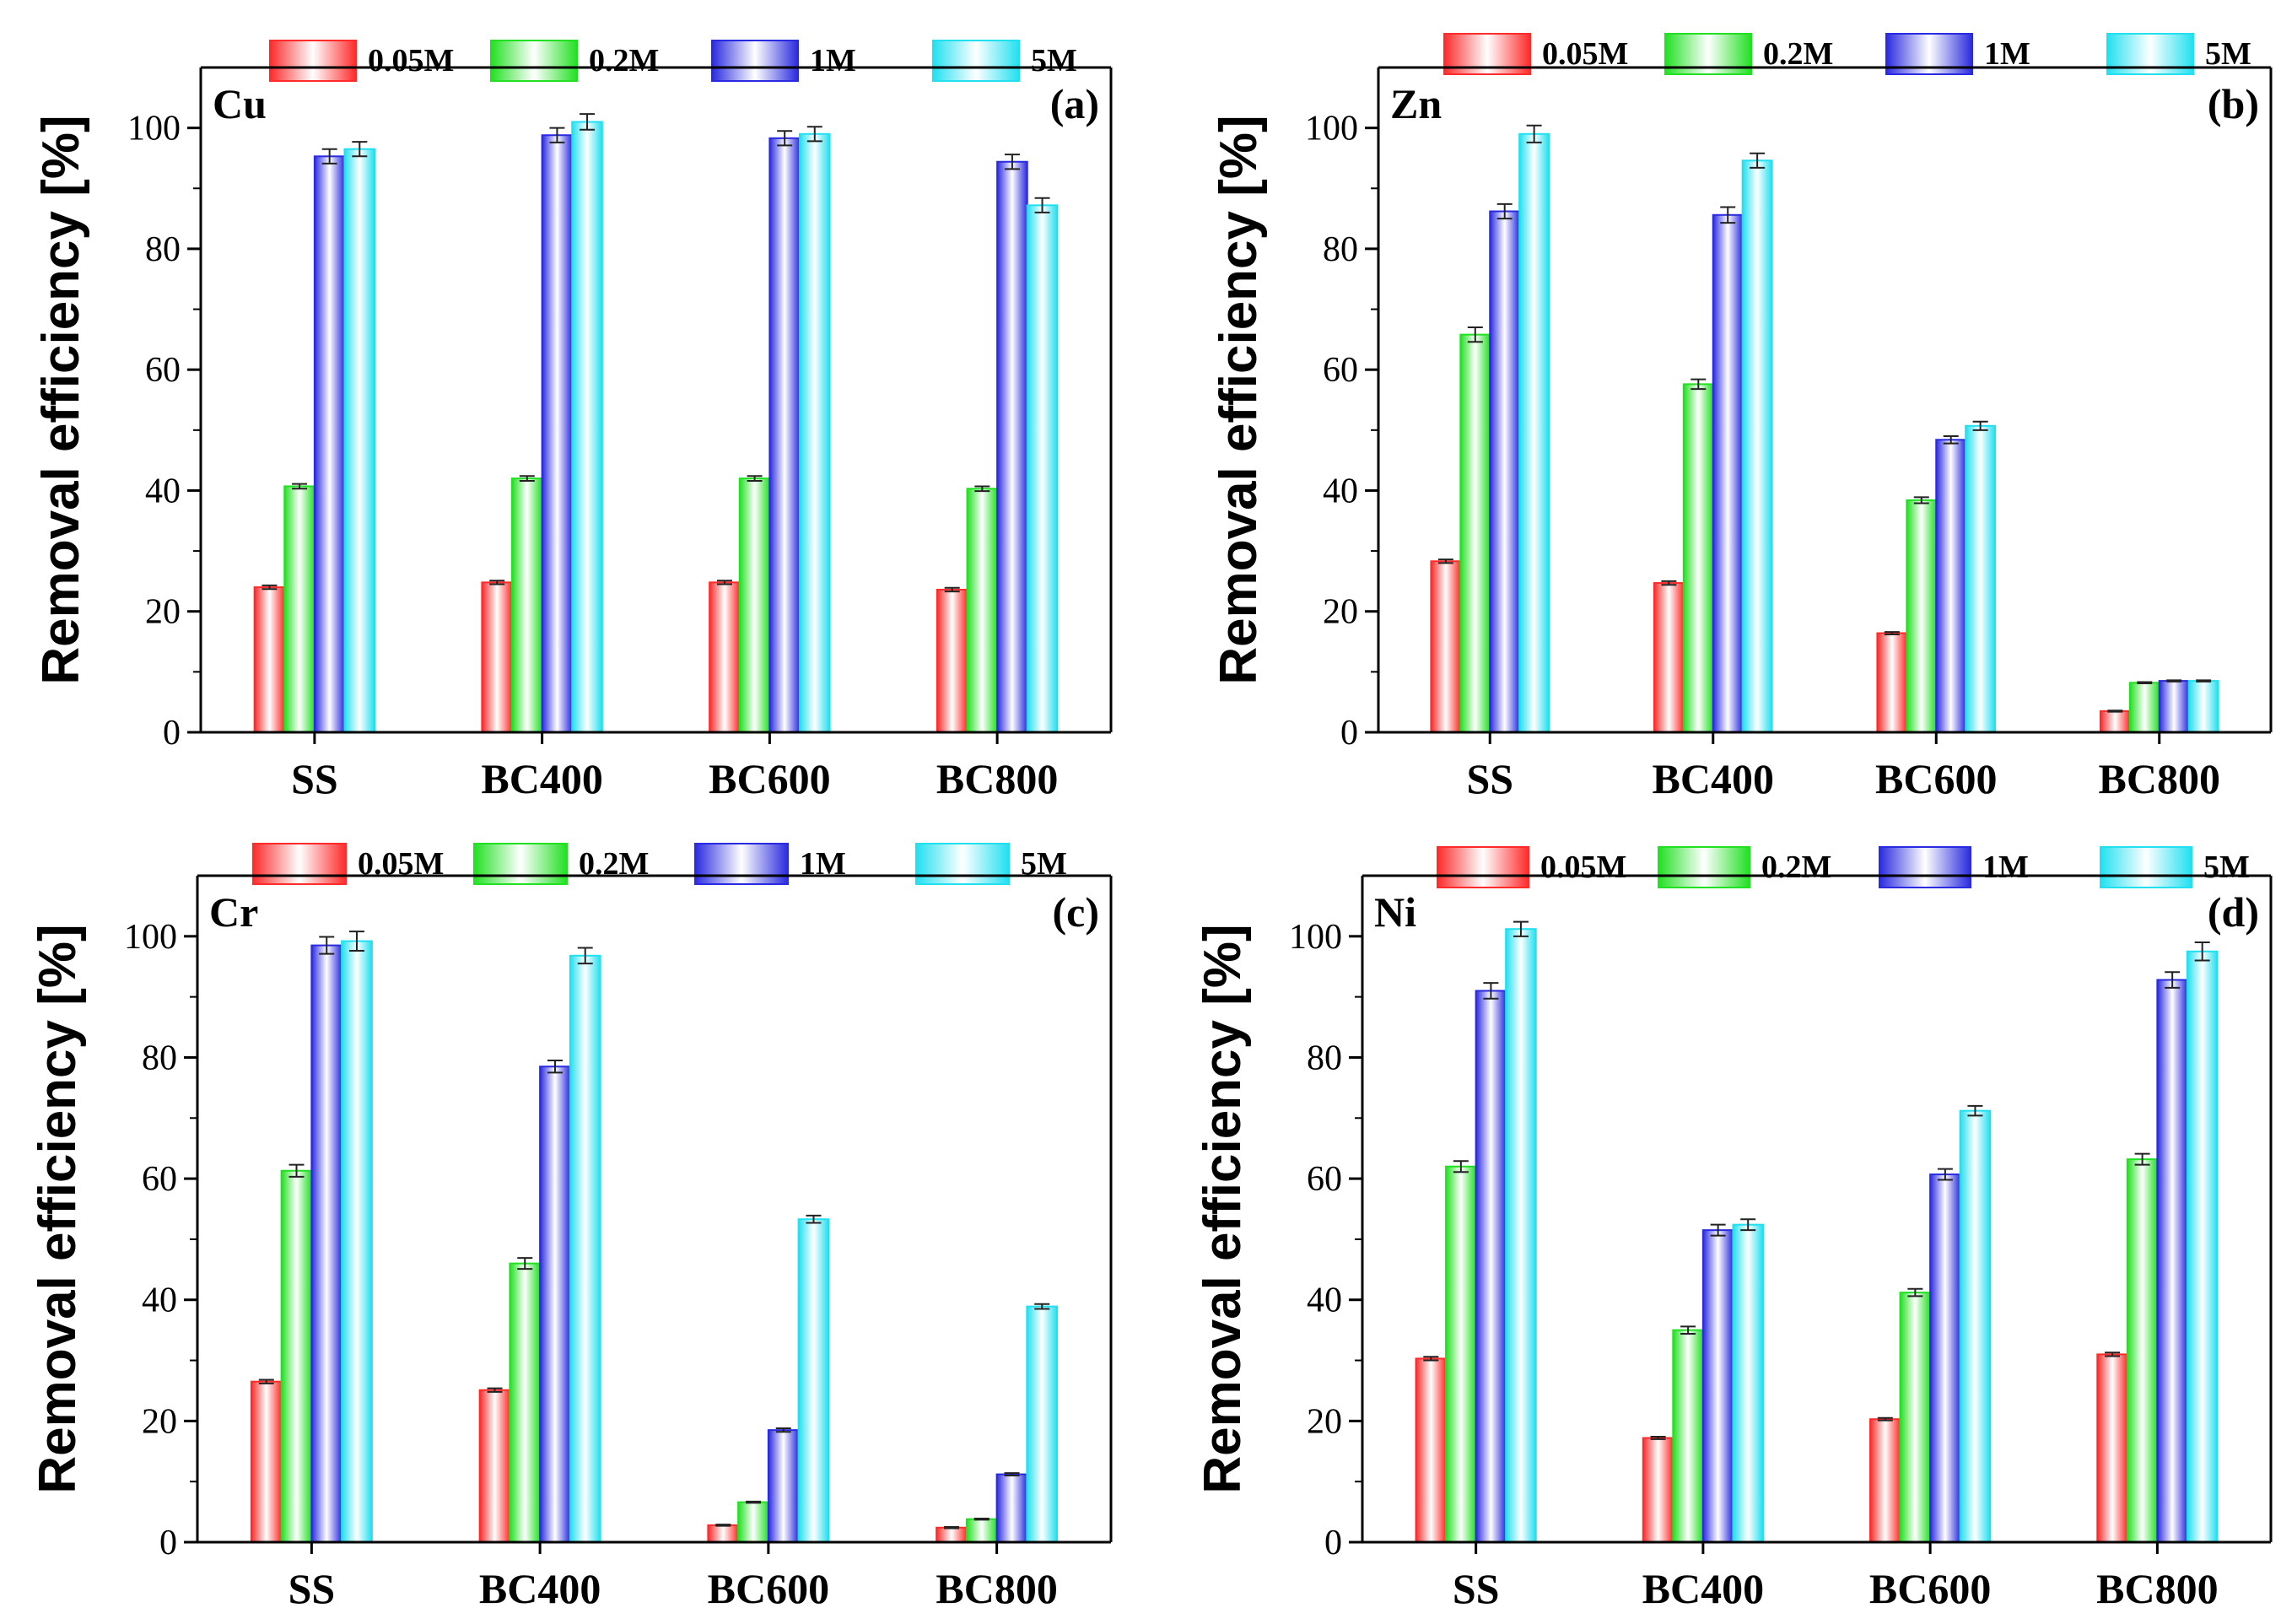 This screenshot has width=2281, height=1624. Describe the element at coordinates (1885, 1481) in the screenshot. I see `bar-bc600-0.05M` at that location.